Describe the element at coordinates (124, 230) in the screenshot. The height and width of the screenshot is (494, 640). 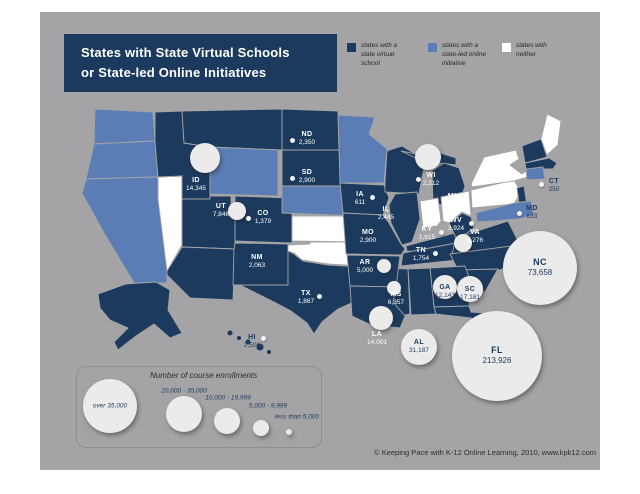
I see `state-ca` at that location.